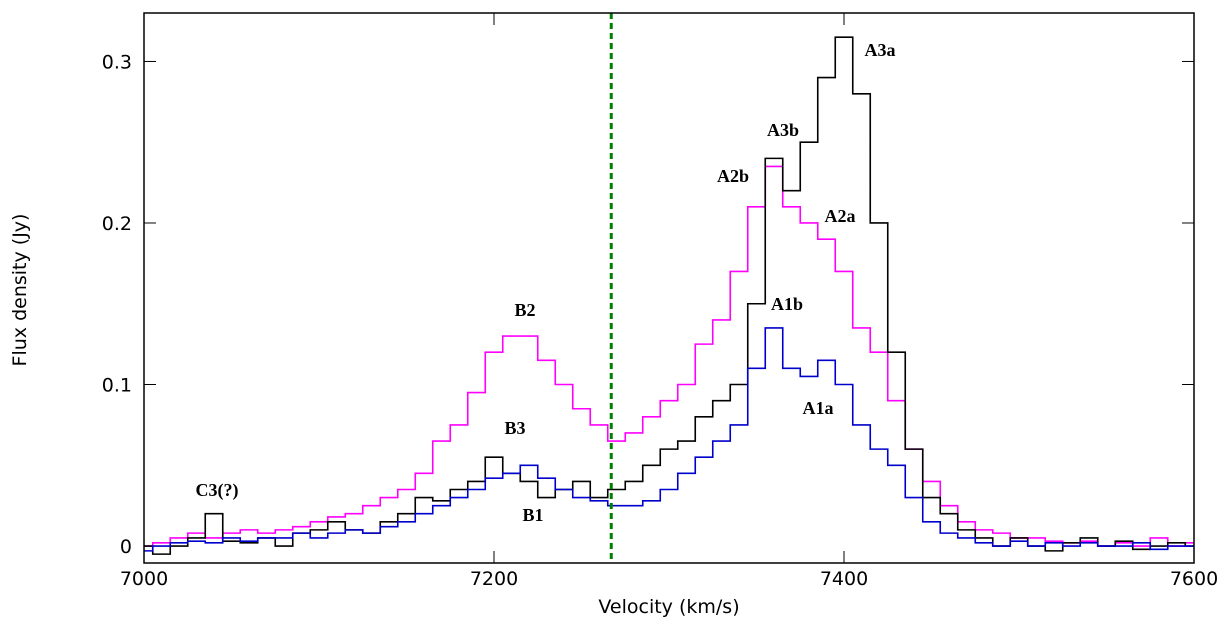 The image size is (1231, 628). What do you see at coordinates (818, 408) in the screenshot?
I see `annotation: A1a` at bounding box center [818, 408].